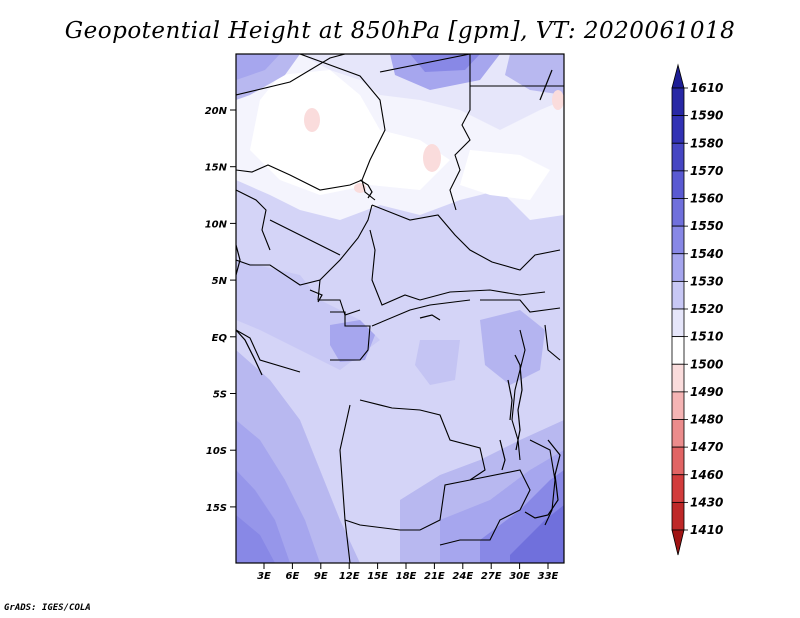 The height and width of the screenshot is (618, 800). Describe the element at coordinates (706, 254) in the screenshot. I see `colorbar-label: 1540` at that location.